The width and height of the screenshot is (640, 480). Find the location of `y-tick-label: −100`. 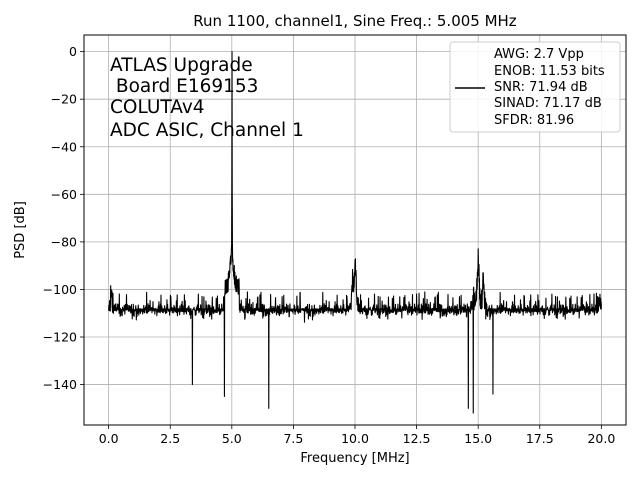

y-tick-label: −100 is located at coordinates (60, 289).